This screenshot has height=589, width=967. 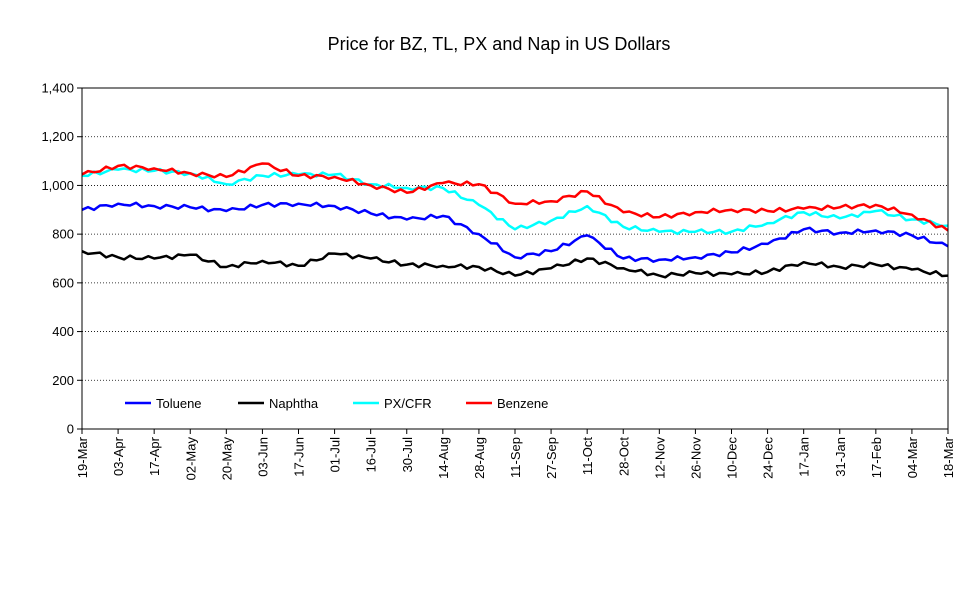 I want to click on series-line-benzene, so click(x=515, y=197).